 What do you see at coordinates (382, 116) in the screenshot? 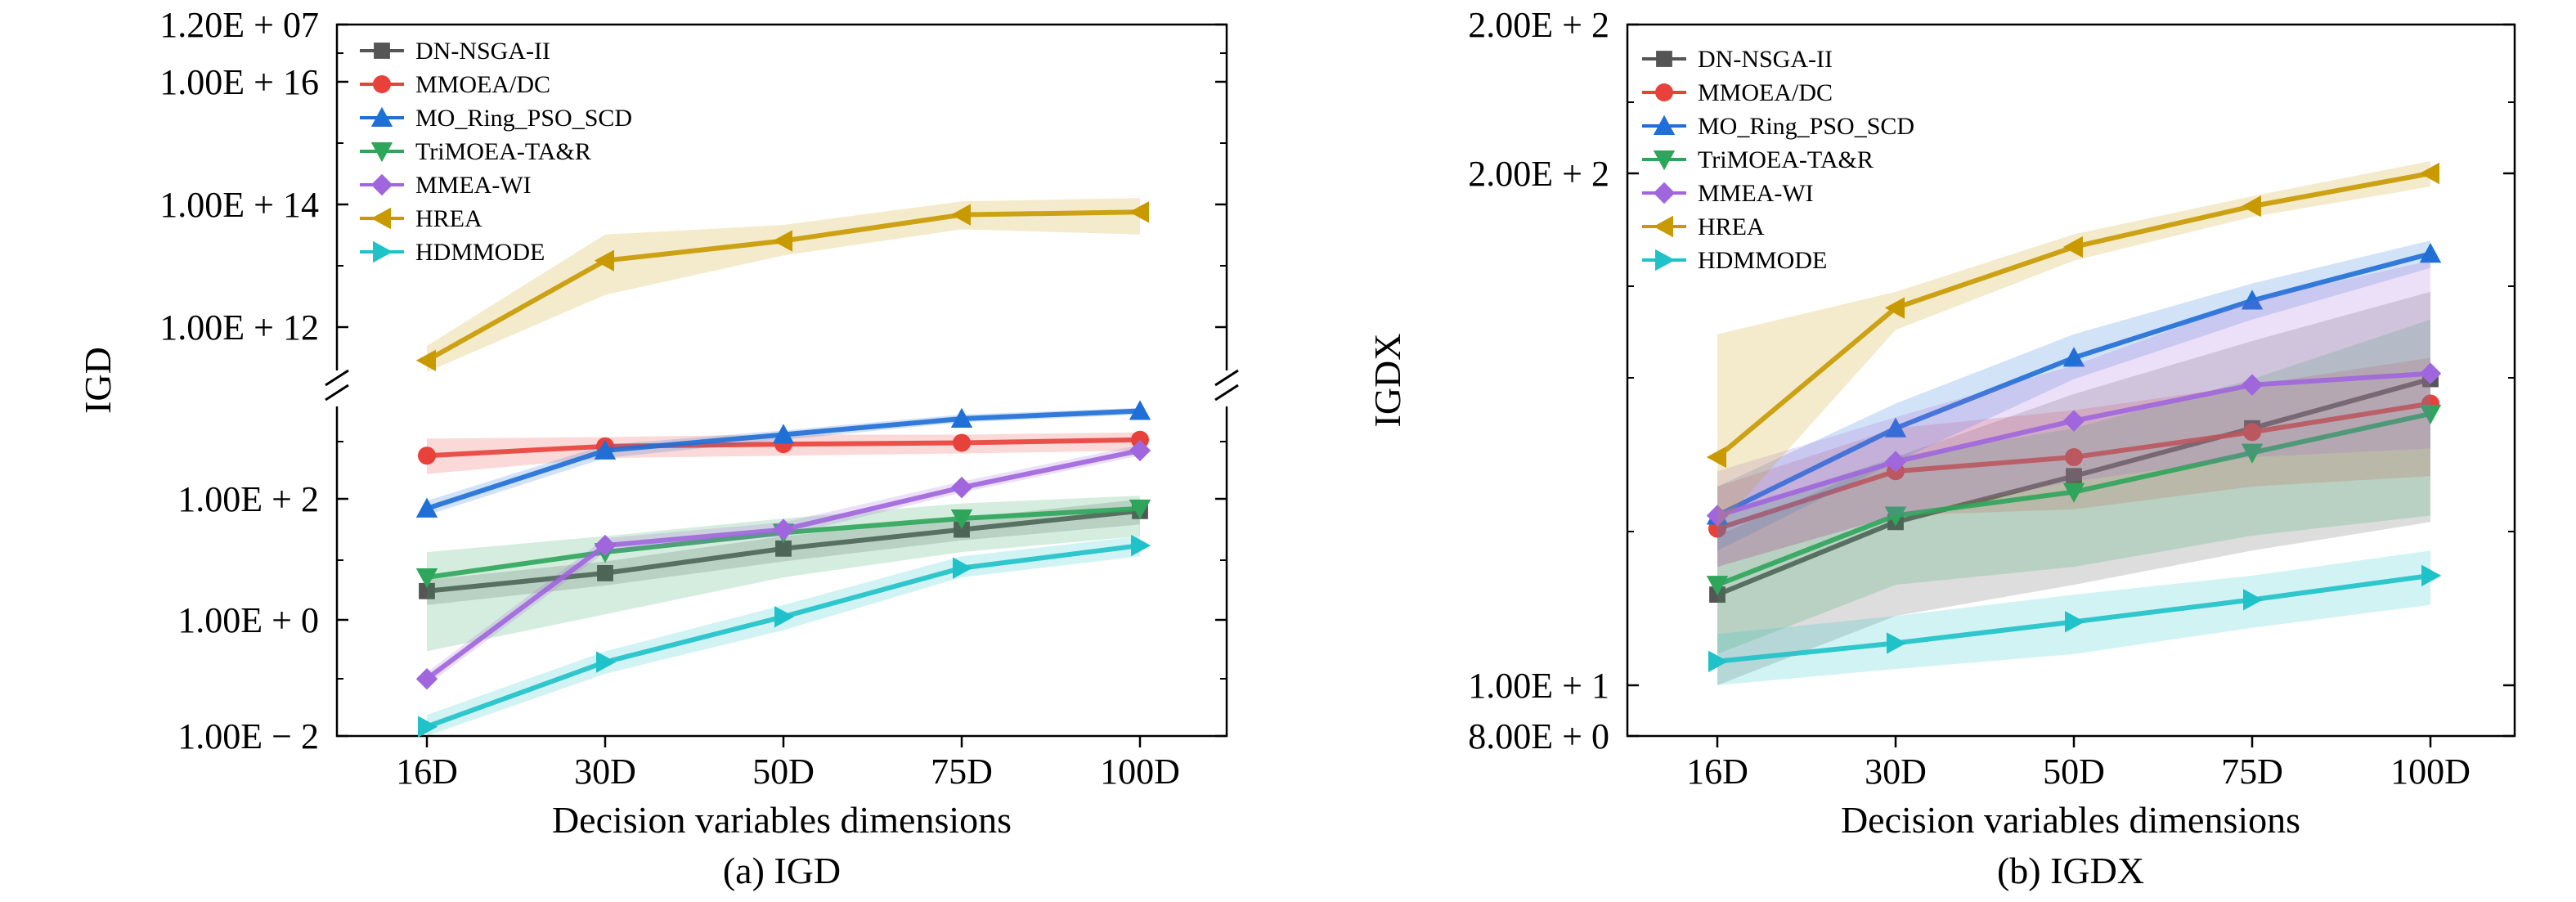
I see `legend-marker-mo-ring-pso-scd` at bounding box center [382, 116].